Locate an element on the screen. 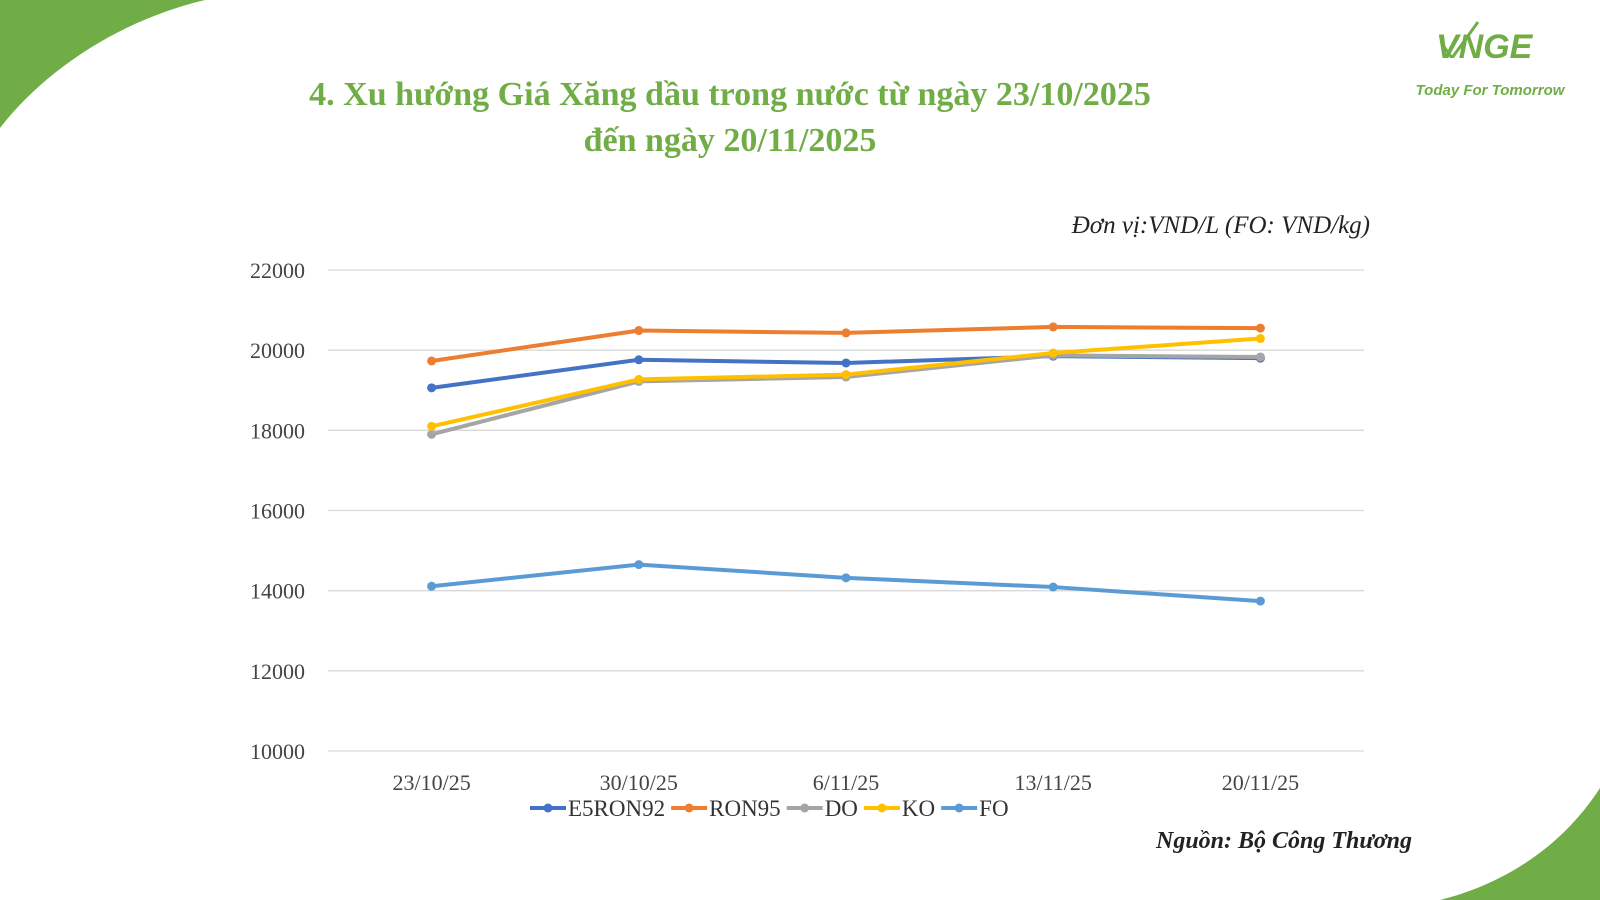 The width and height of the screenshot is (1600, 900). bottom-right-leaf is located at coordinates (1520, 844).